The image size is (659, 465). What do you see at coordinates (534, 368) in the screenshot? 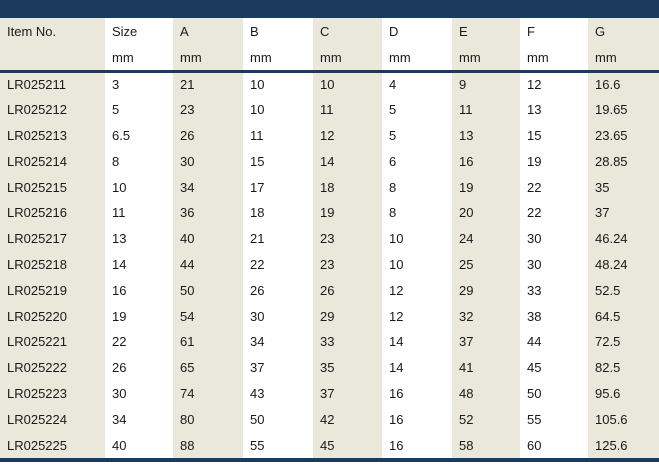
I see `value-cell: 45` at bounding box center [534, 368].